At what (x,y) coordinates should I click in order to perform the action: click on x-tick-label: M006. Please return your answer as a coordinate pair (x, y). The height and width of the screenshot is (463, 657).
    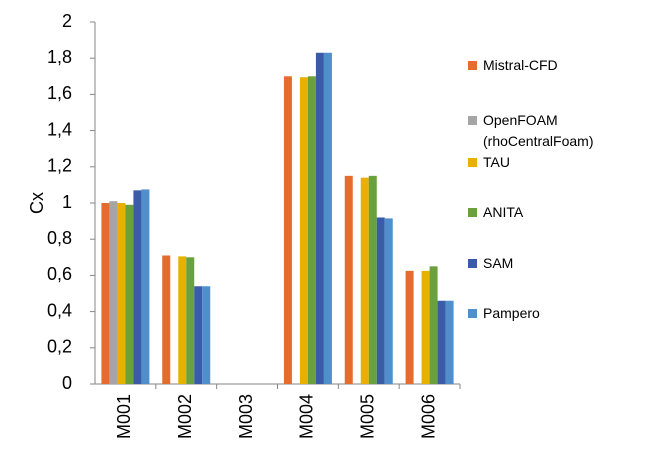
    Looking at the image, I should click on (428, 416).